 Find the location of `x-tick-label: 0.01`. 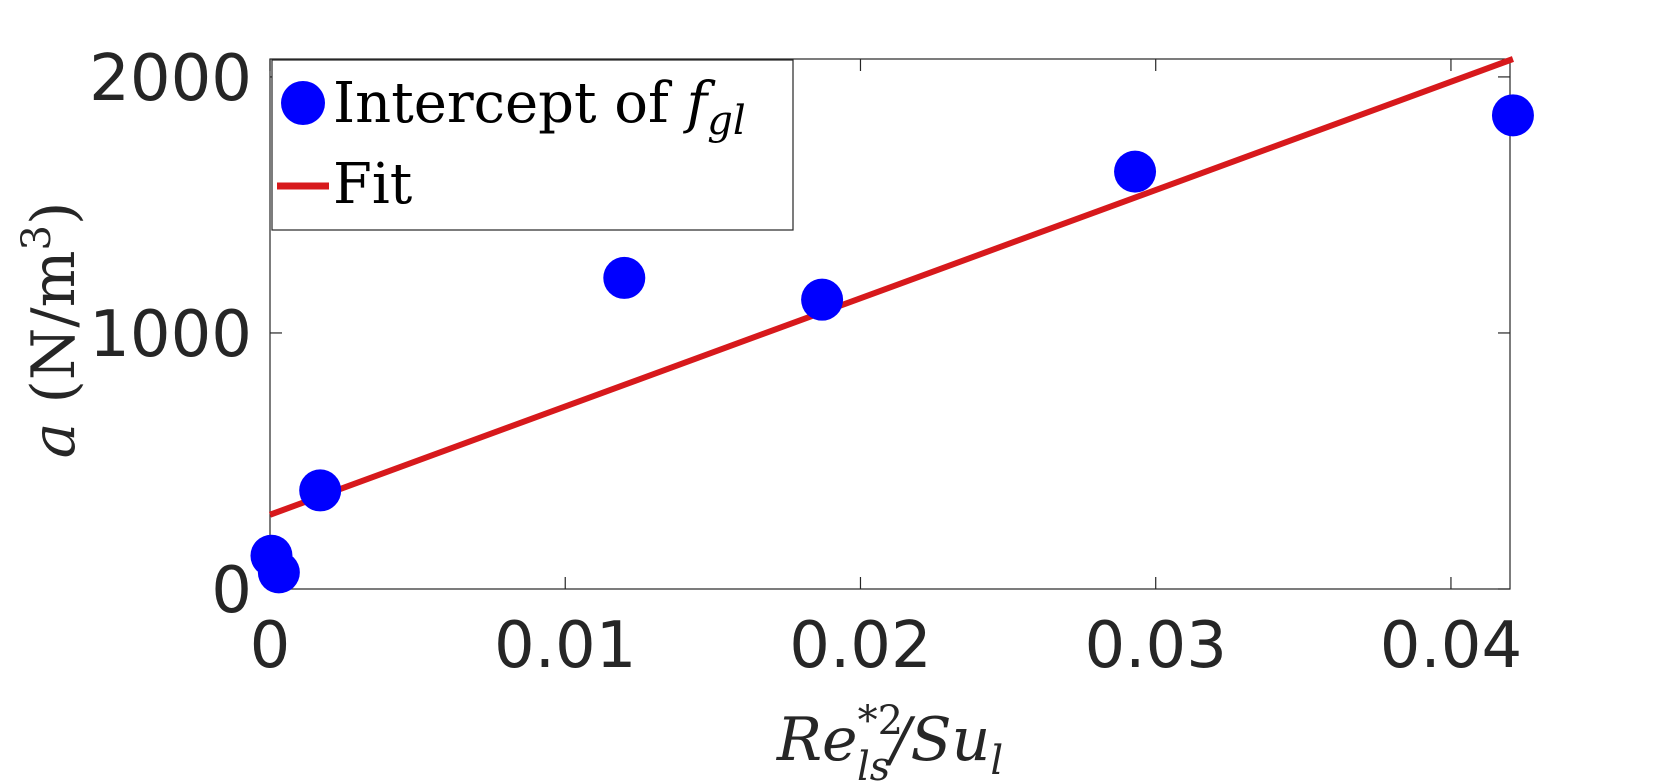

x-tick-label: 0.01 is located at coordinates (565, 646).